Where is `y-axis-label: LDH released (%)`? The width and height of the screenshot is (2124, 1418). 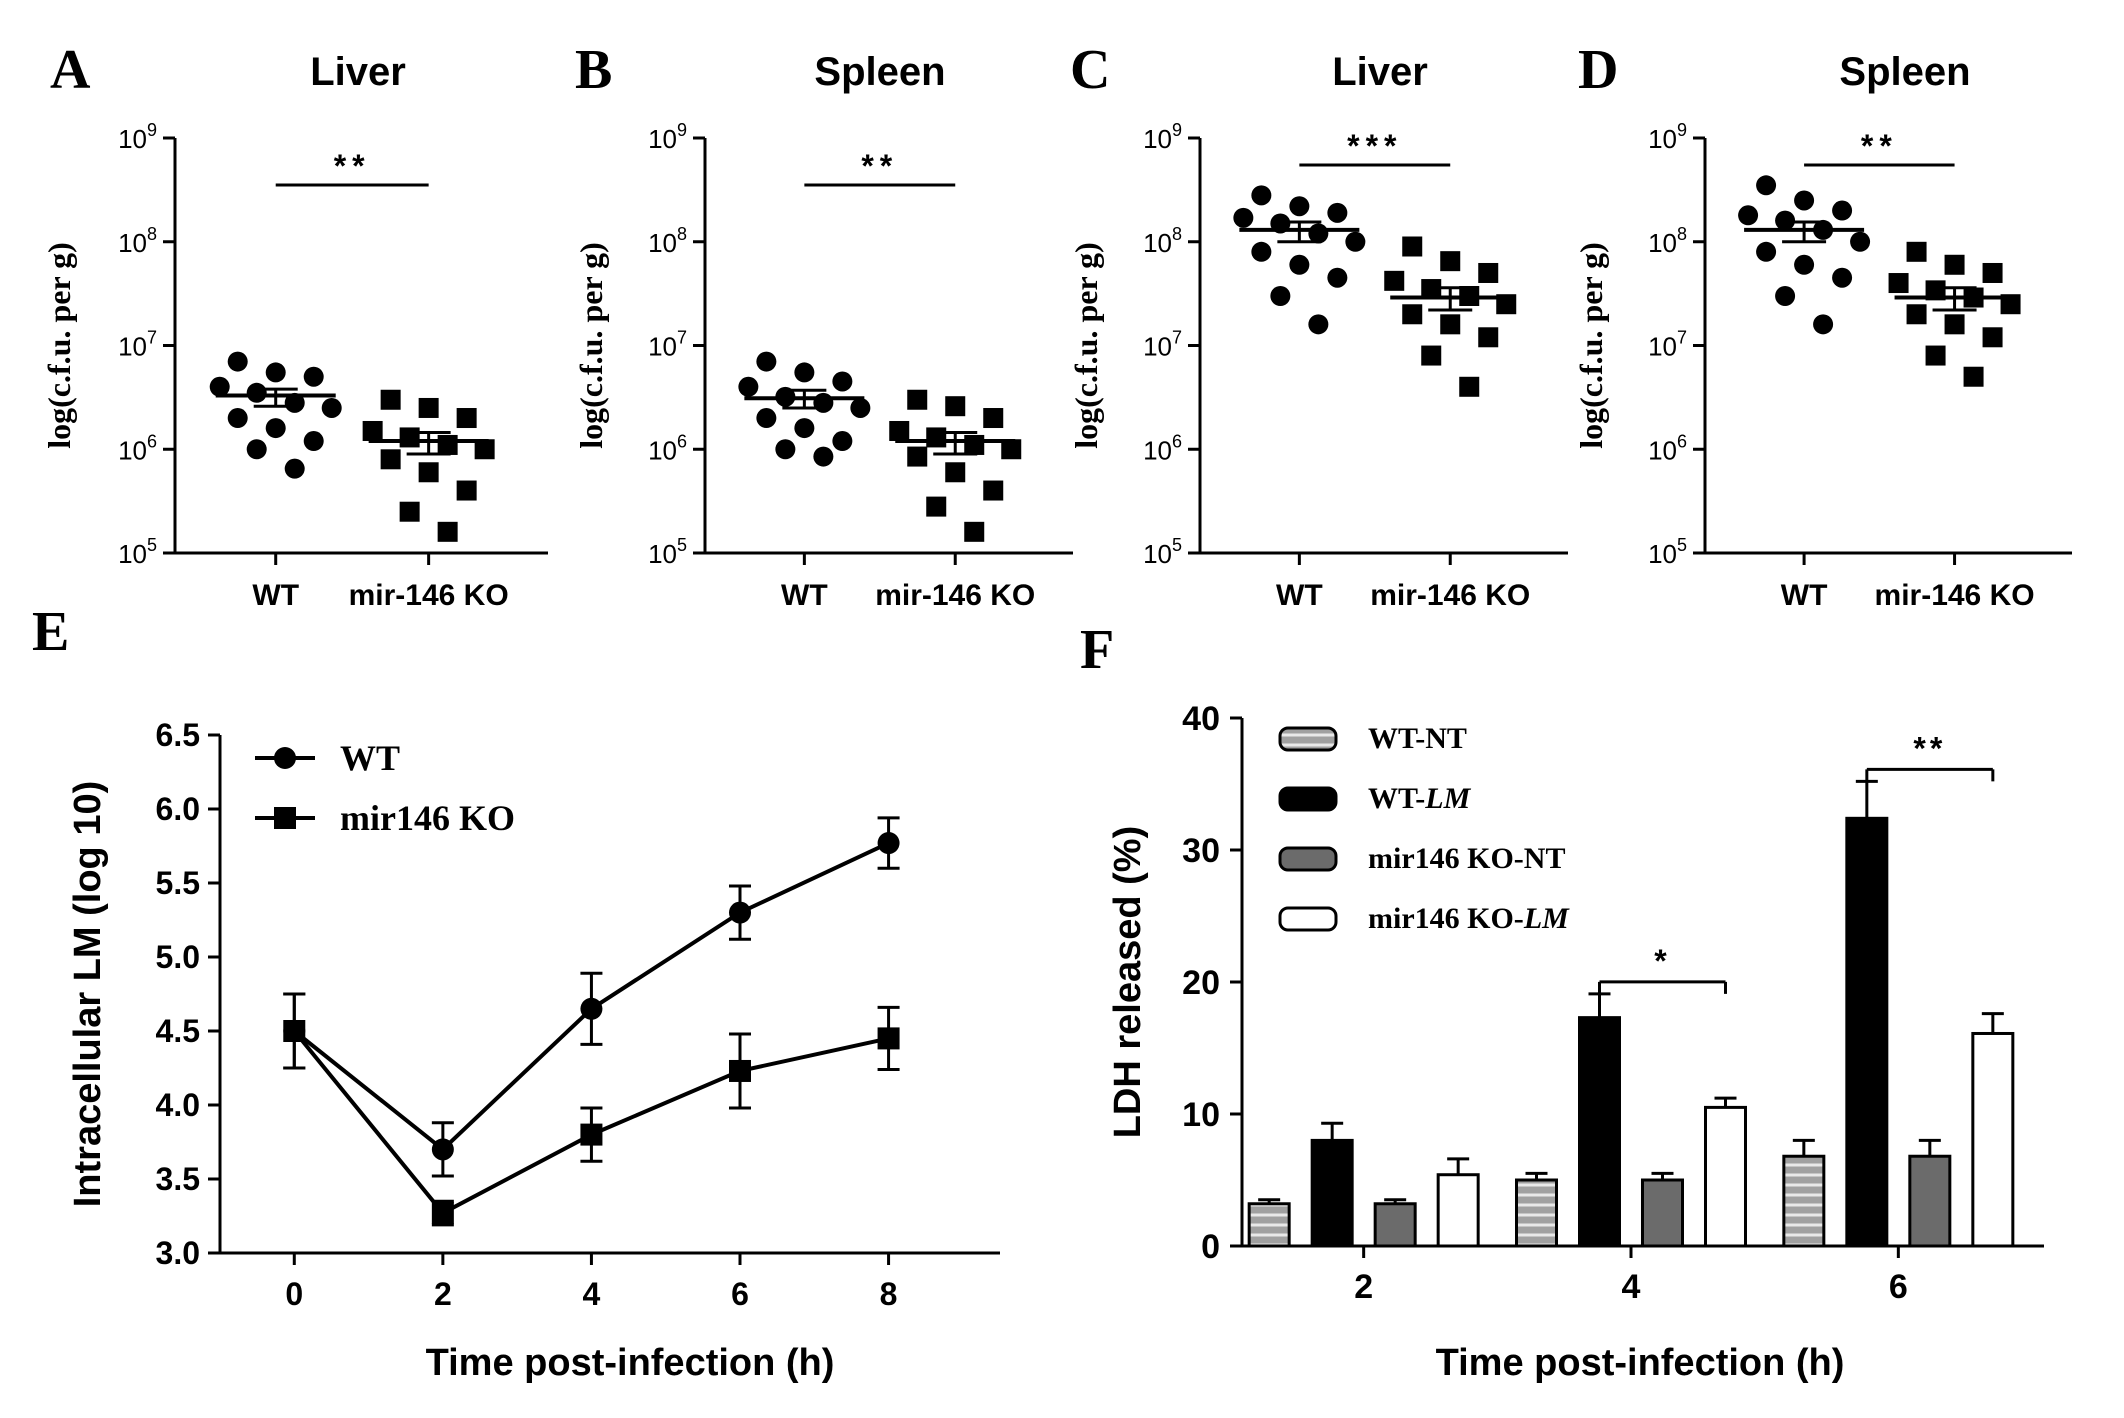 y-axis-label: LDH released (%) is located at coordinates (1128, 982).